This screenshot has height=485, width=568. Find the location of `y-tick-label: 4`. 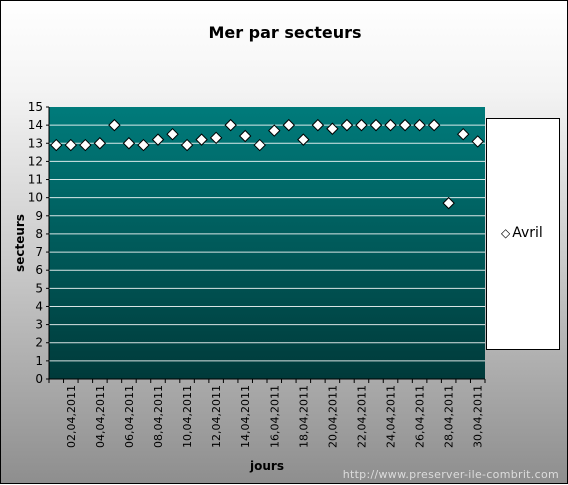

y-tick-label: 4 is located at coordinates (39, 306).